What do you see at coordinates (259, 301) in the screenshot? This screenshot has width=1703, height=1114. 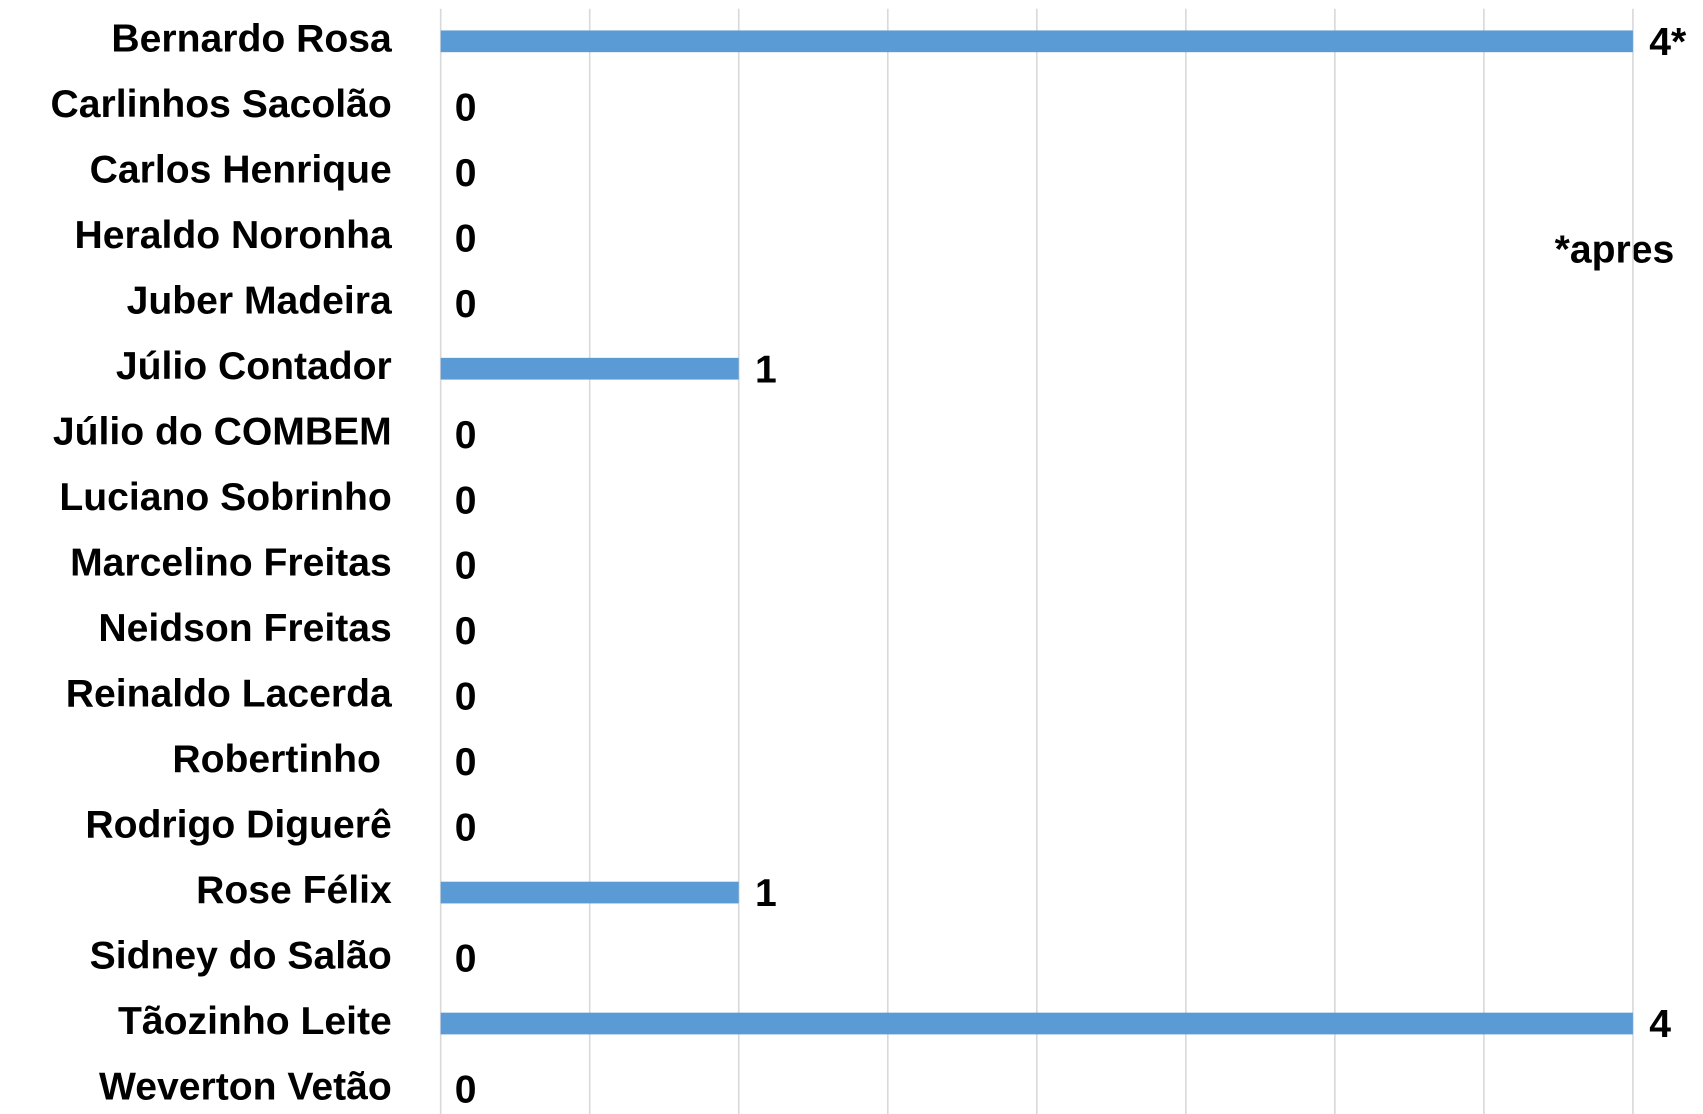 I see `category-label: Juber Madeira` at bounding box center [259, 301].